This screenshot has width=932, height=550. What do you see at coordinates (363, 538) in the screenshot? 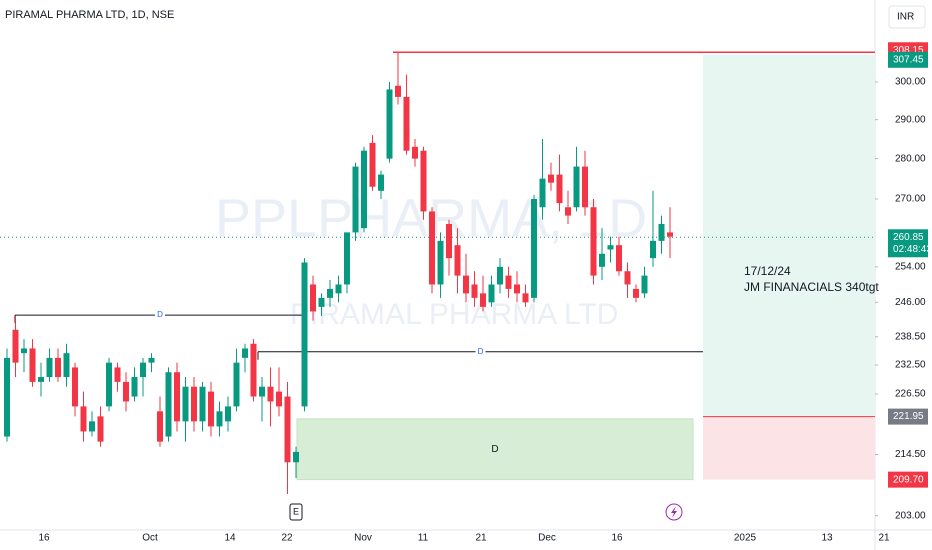
I see `x-tick-label: Nov` at bounding box center [363, 538].